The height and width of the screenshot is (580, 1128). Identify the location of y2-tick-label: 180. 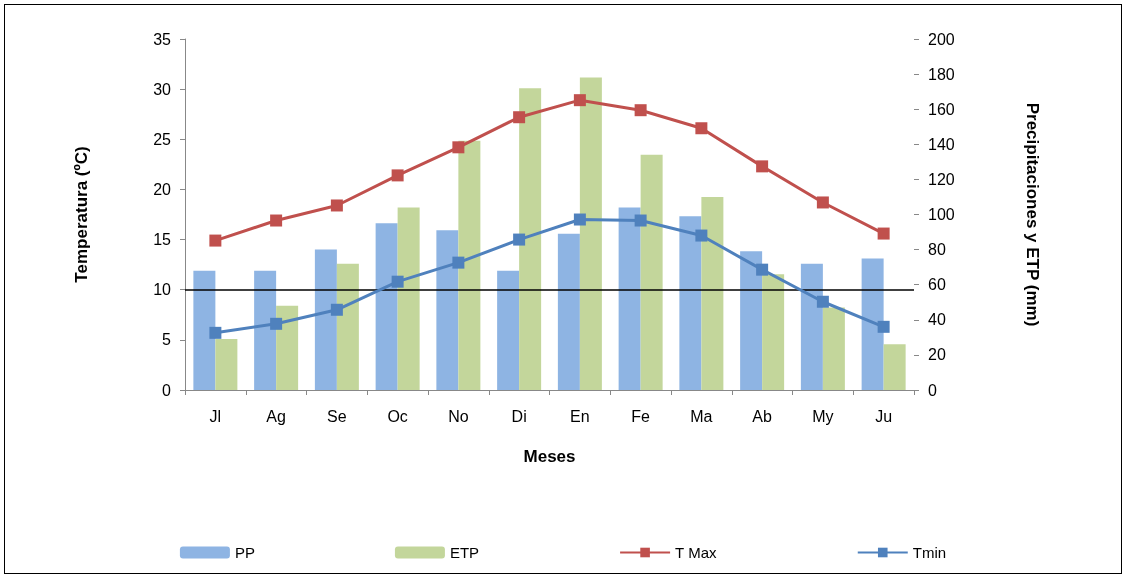
(941, 74).